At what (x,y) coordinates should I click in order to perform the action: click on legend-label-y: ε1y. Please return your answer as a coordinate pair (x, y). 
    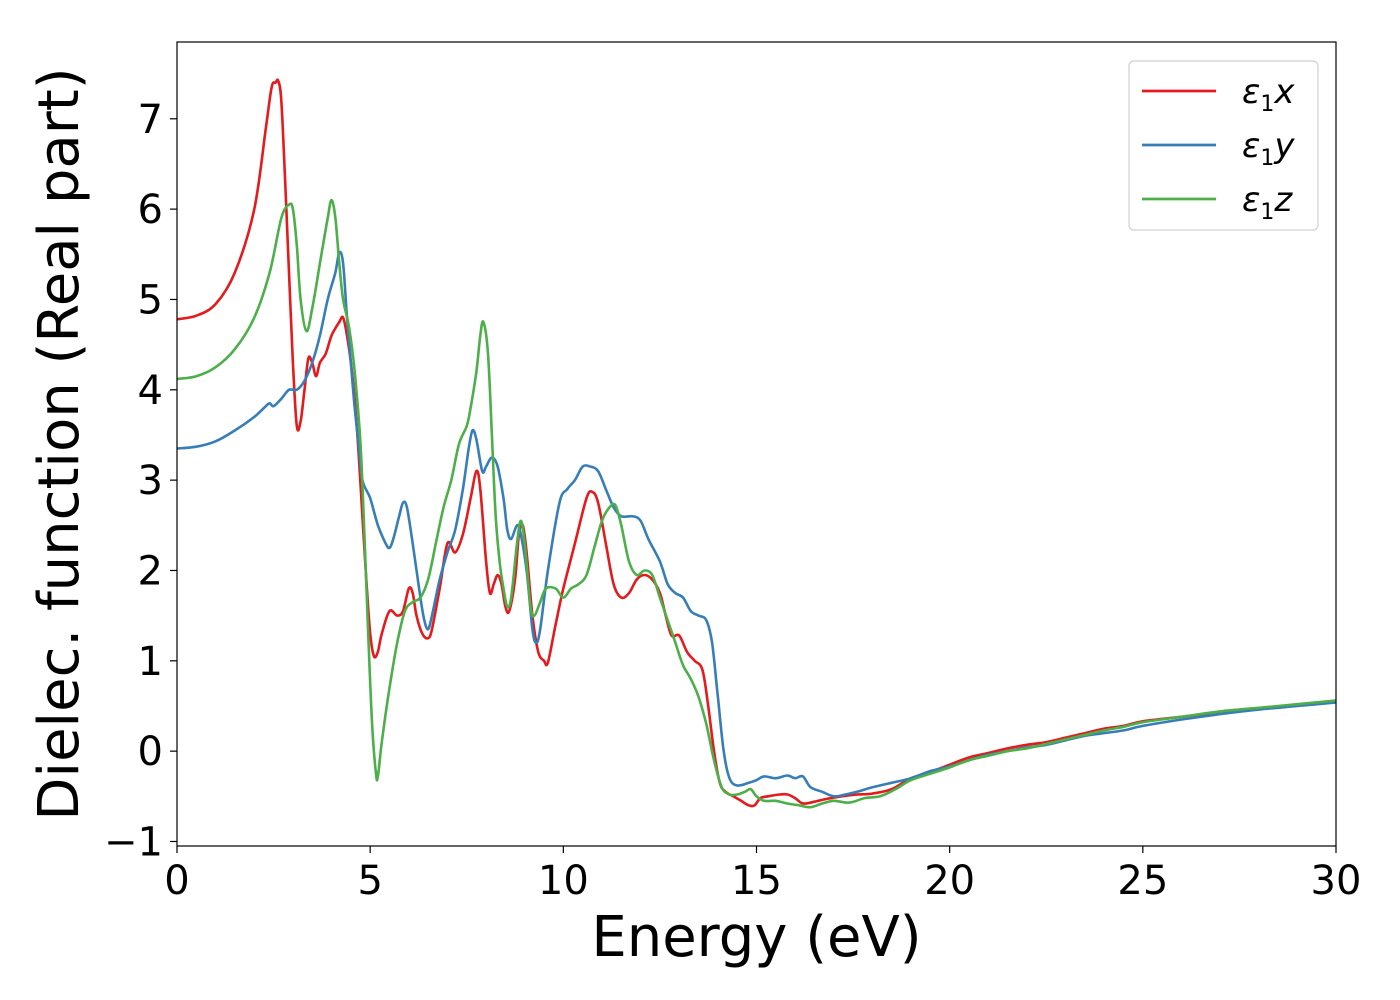
    Looking at the image, I should click on (1268, 148).